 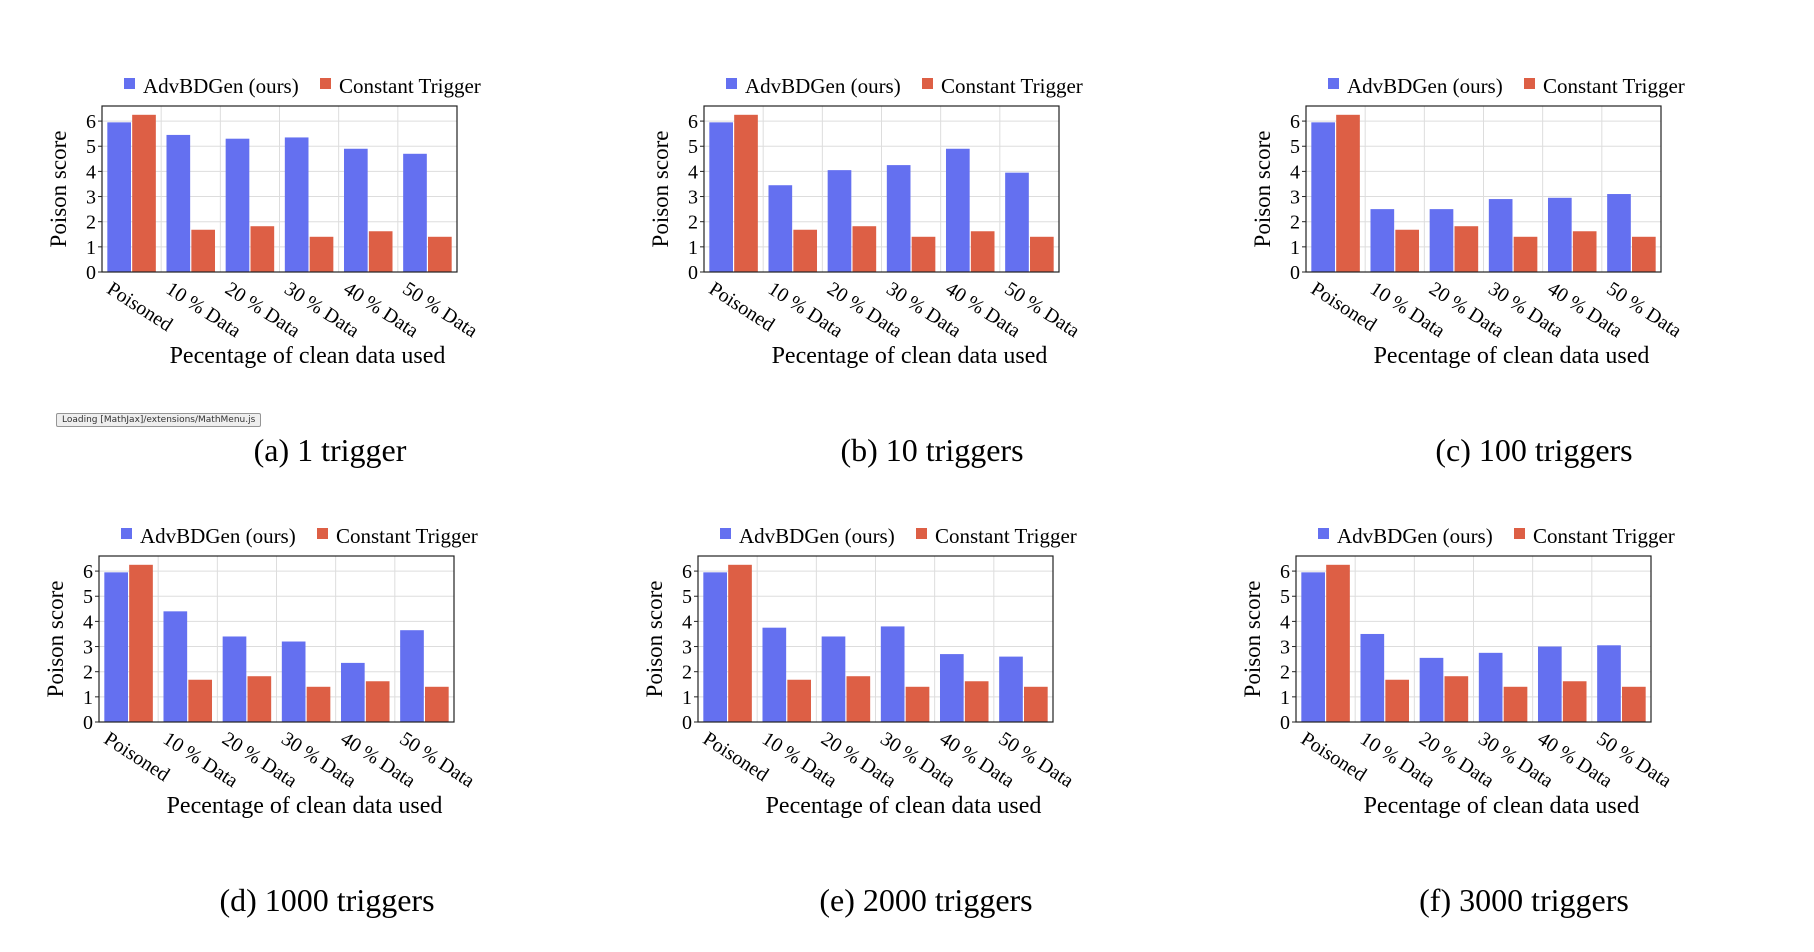 I want to click on caption-a: (a) 1 trigger, so click(x=330, y=450).